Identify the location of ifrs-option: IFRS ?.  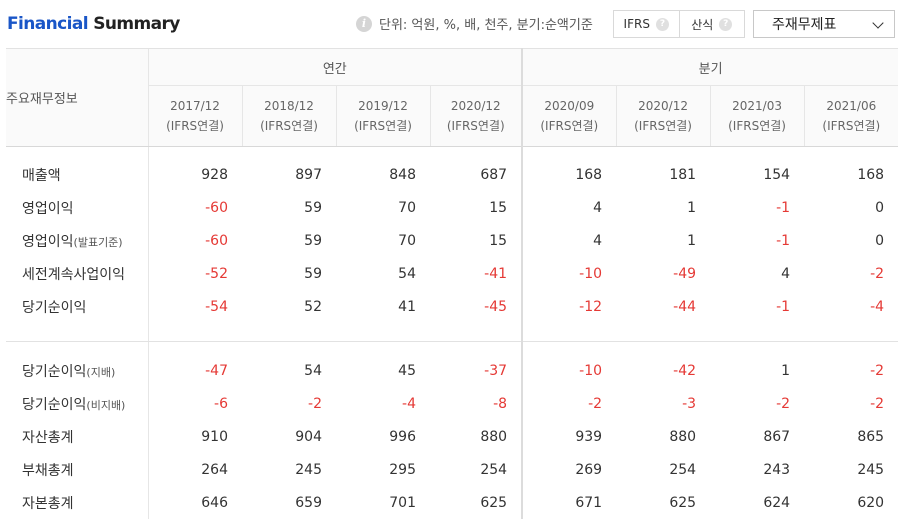
(646, 24).